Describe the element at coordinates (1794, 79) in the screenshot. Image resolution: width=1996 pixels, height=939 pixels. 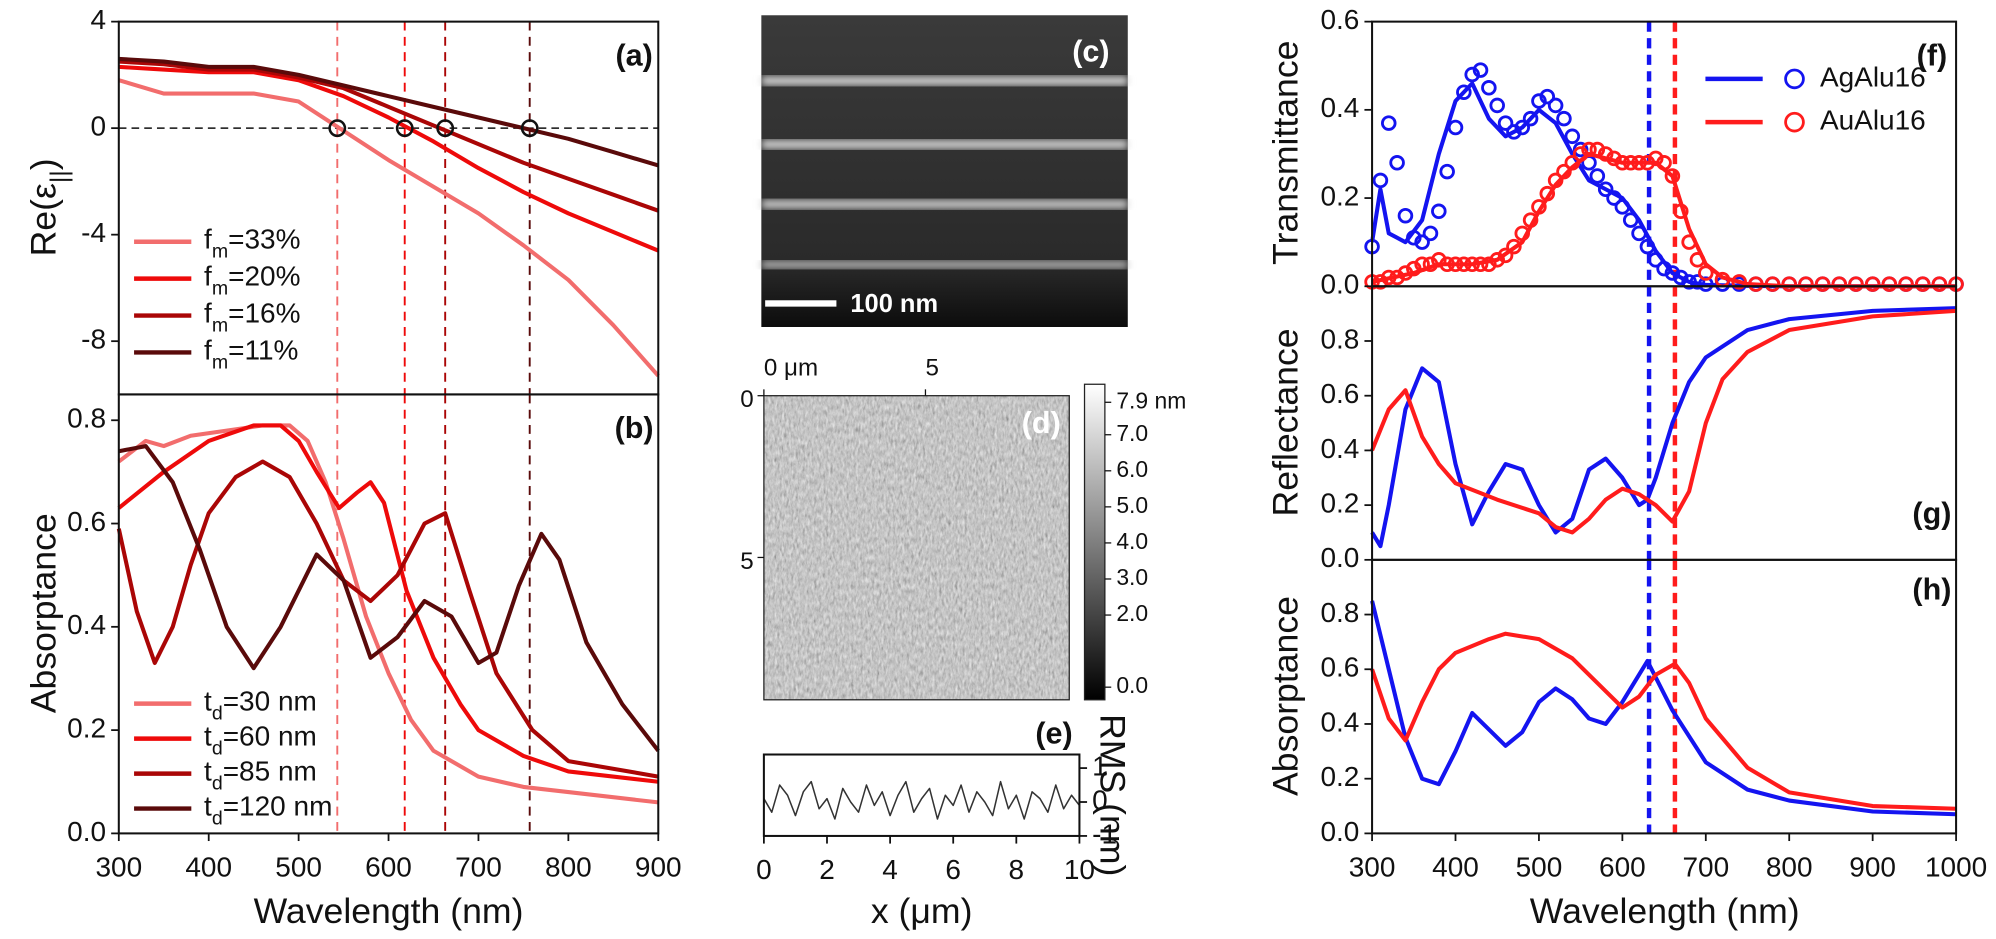
I see `legend-marker` at that location.